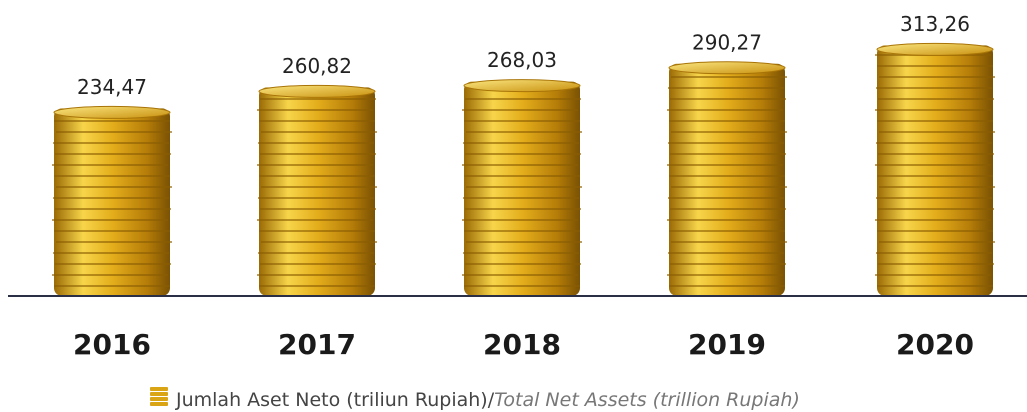 The width and height of the screenshot is (1027, 412). Describe the element at coordinates (522, 60) in the screenshot. I see `value-label: 268,03` at that location.